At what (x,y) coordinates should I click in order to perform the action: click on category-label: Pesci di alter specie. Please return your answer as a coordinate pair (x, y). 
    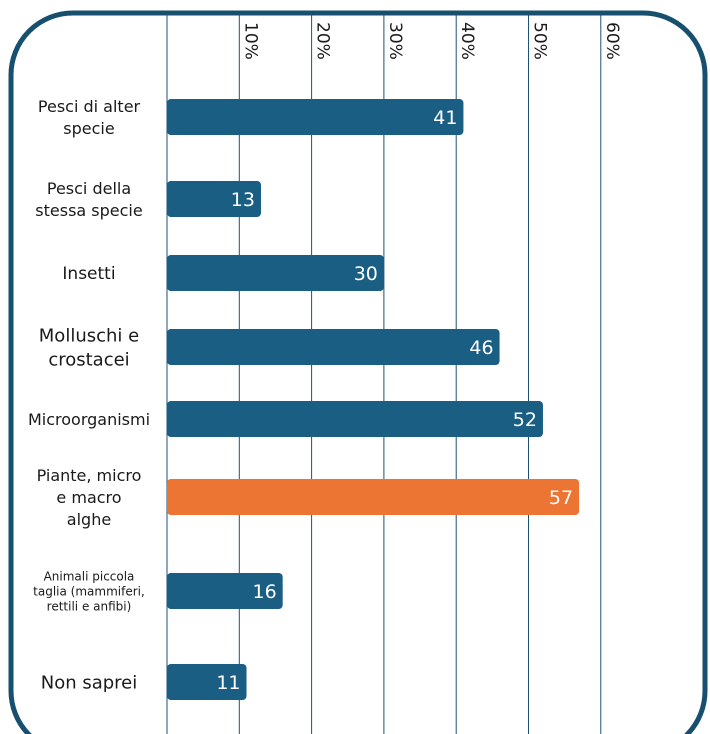
    Looking at the image, I should click on (89, 117).